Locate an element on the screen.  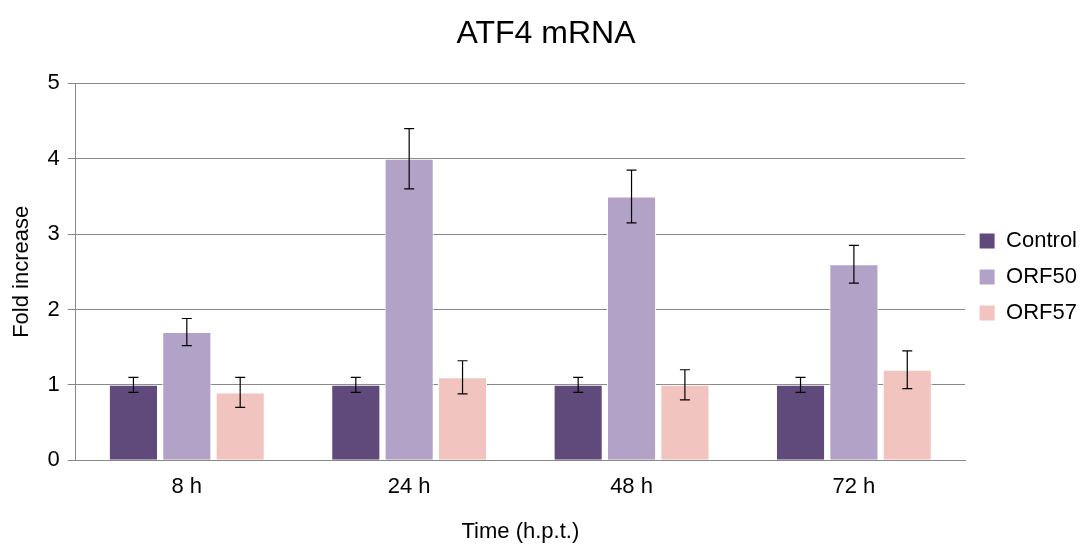
x-tick-label: 8 h is located at coordinates (187, 486).